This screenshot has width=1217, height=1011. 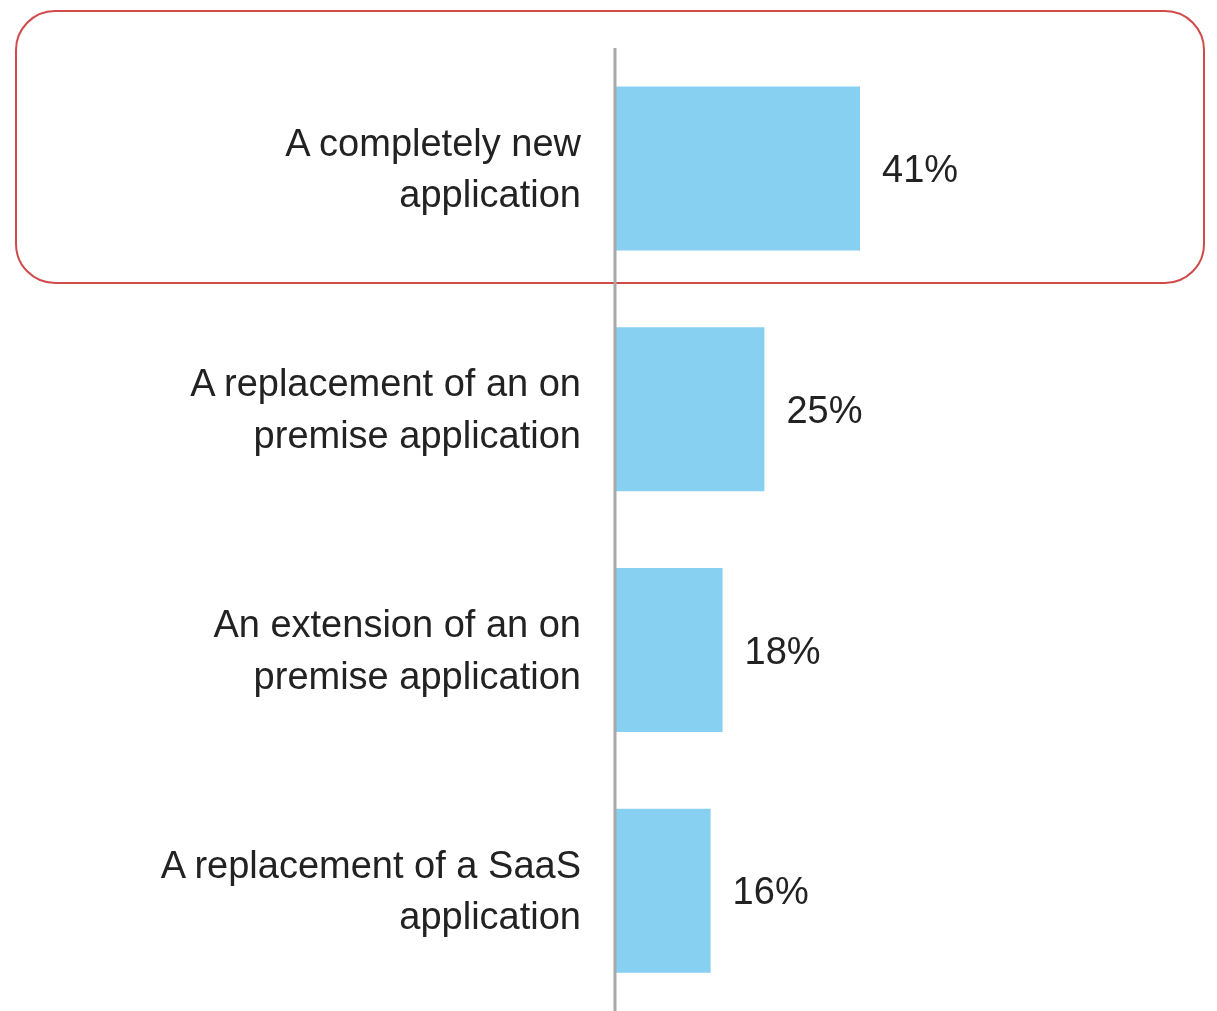 What do you see at coordinates (920, 169) in the screenshot?
I see `data-label: 41%` at bounding box center [920, 169].